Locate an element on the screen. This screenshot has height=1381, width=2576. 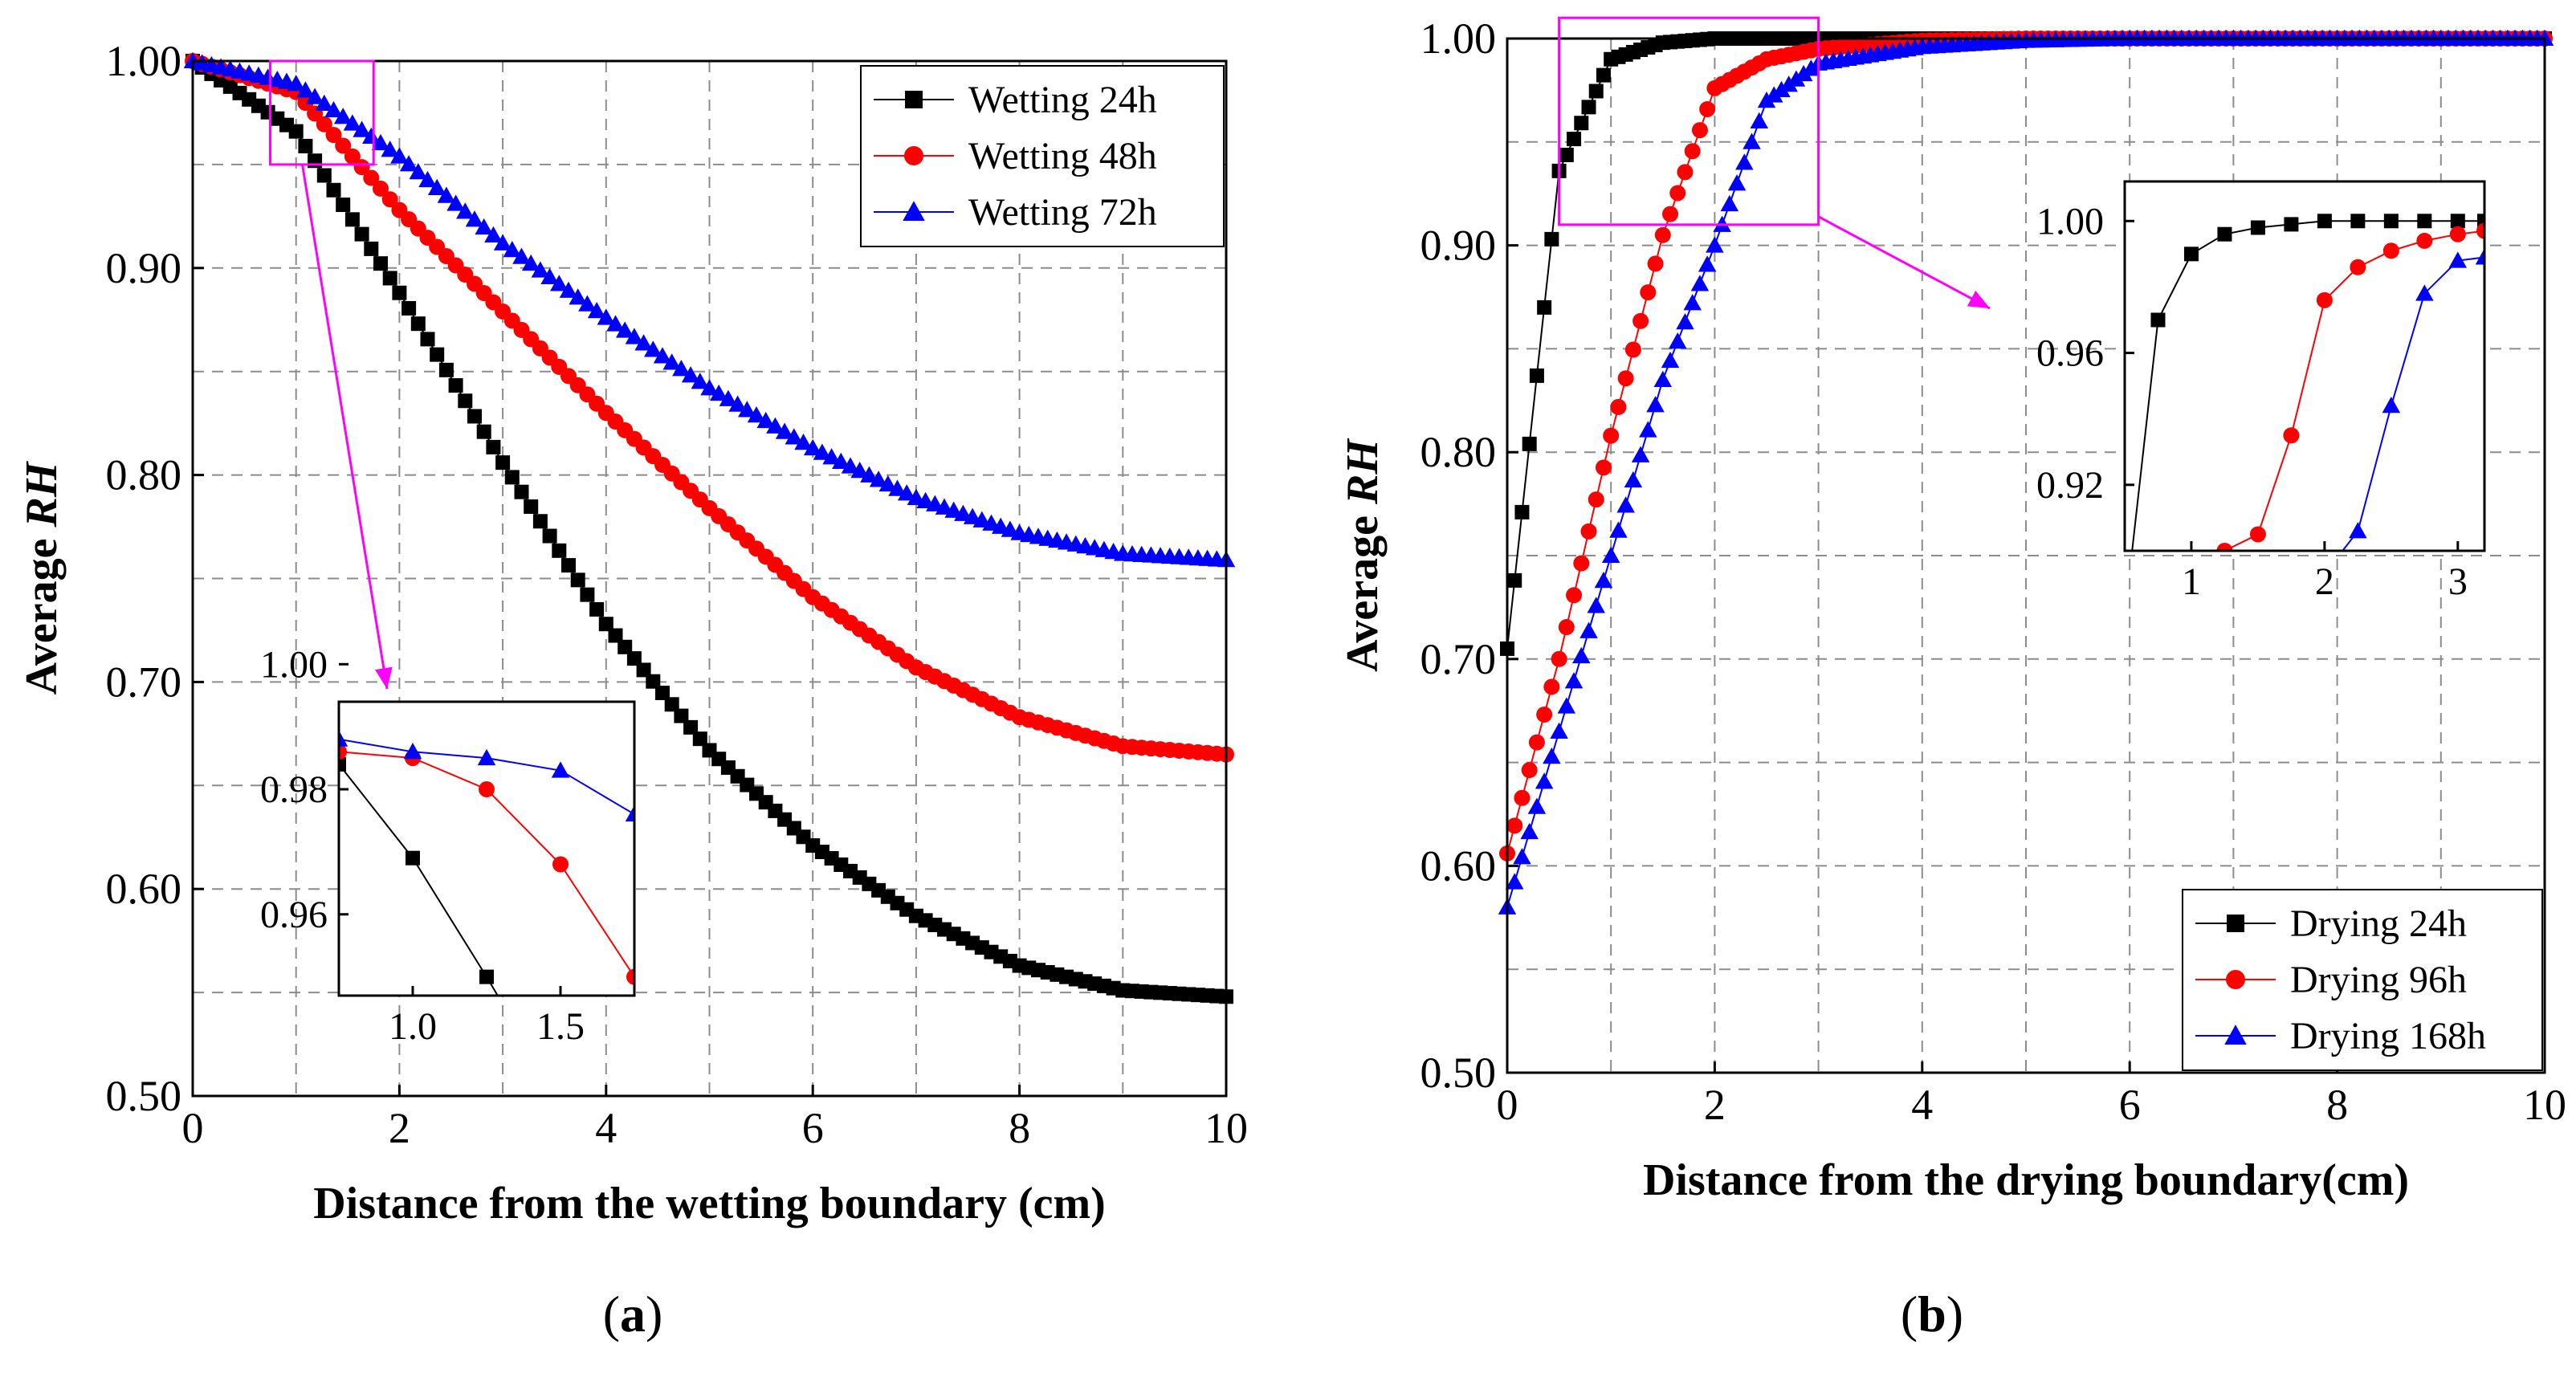
inset-chart: 1.0 1.5 0.96 0.98 1.00 is located at coordinates (448, 846).